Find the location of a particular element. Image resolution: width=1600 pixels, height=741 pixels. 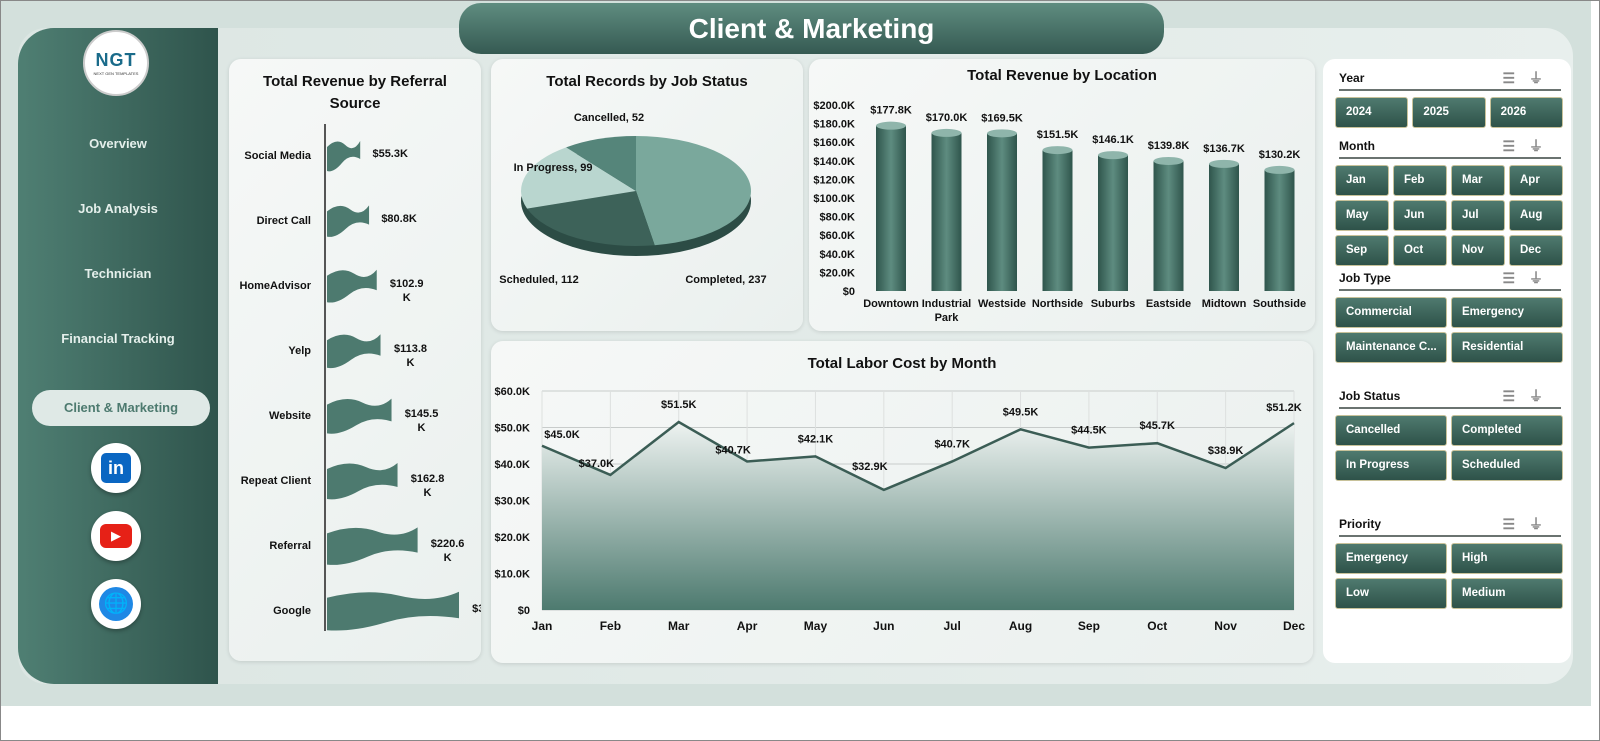

youtube-button: ▶ is located at coordinates (116, 536).